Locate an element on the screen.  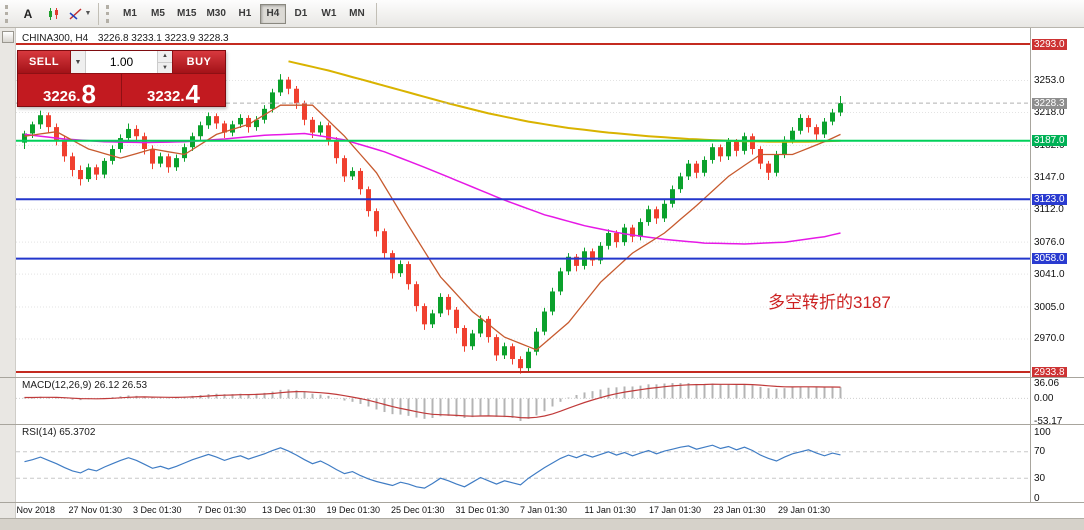
macd-axis-label: -53.17 is located at coordinates (1048, 421).